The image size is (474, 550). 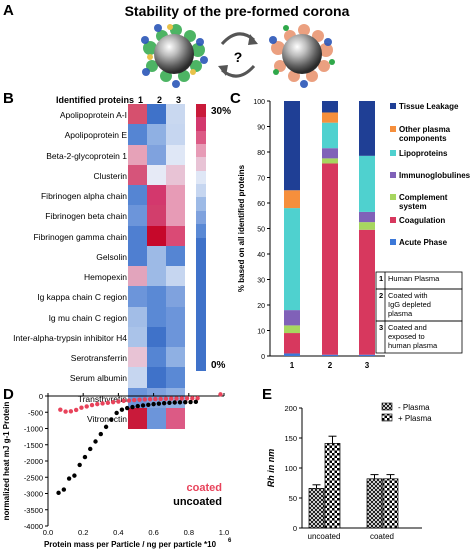 What do you see at coordinates (381, 295) in the screenshot?
I see `key-number: 2` at bounding box center [381, 295].